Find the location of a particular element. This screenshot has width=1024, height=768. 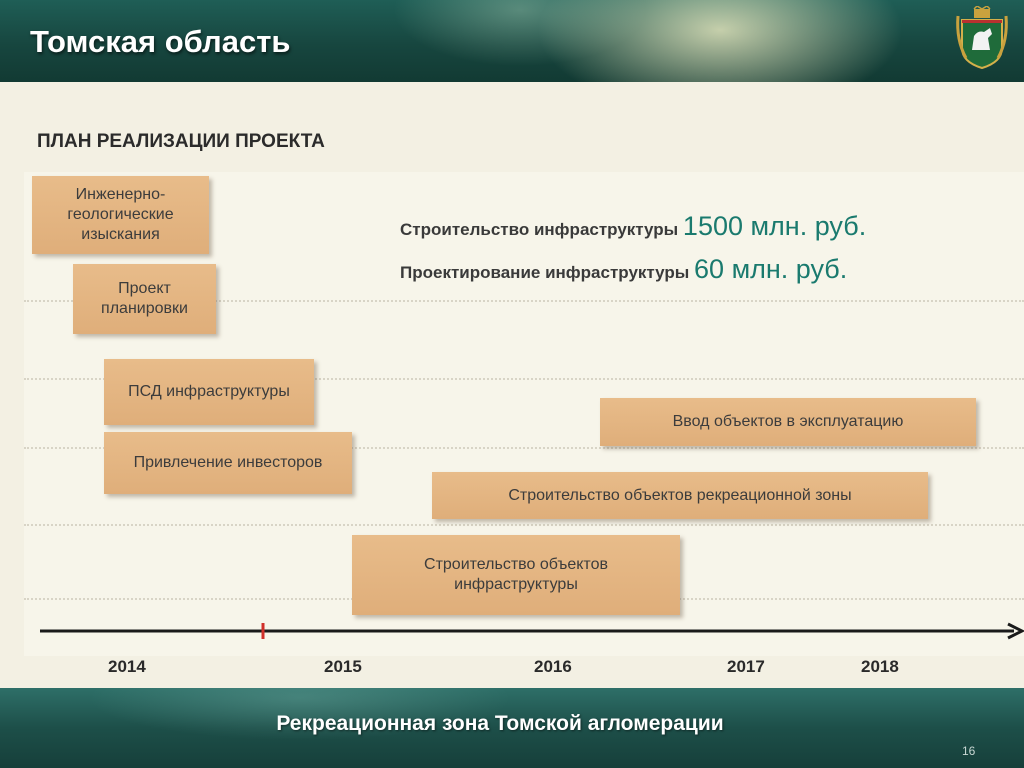

year-label: 2015 is located at coordinates (343, 666).